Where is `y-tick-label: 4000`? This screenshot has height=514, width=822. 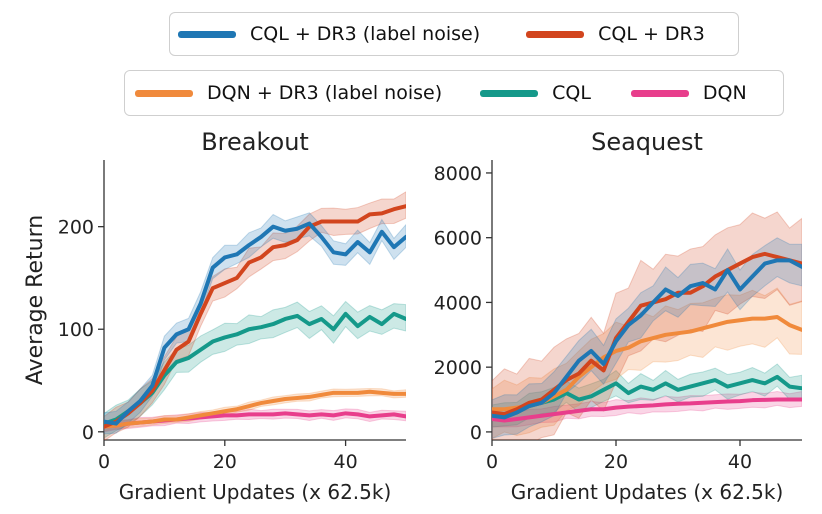
y-tick-label: 4000 is located at coordinates (458, 303).